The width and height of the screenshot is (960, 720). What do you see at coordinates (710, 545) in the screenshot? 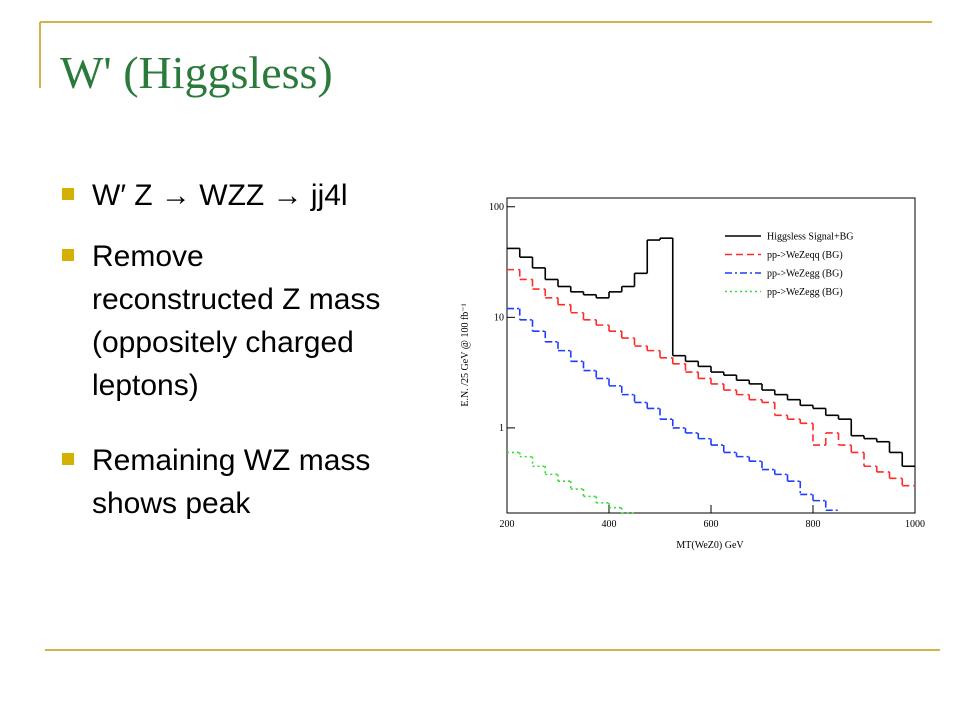
I see `x-axis-label: MT(WeZ0) GeV` at bounding box center [710, 545].